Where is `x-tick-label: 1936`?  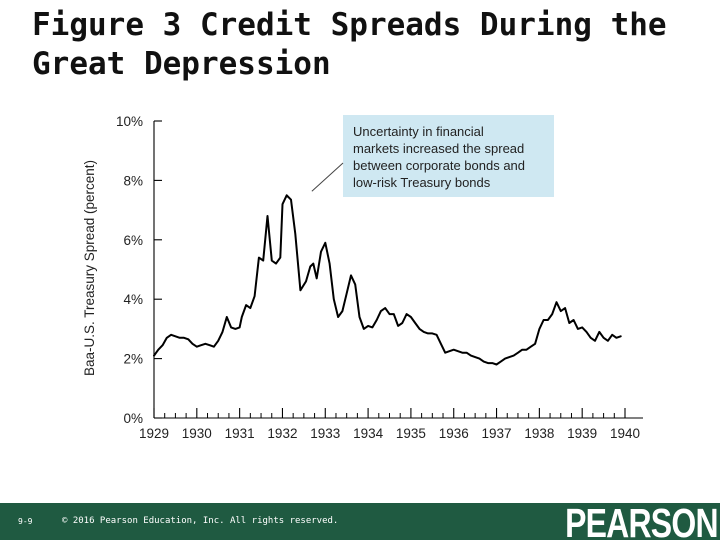
x-tick-label: 1936 is located at coordinates (454, 433).